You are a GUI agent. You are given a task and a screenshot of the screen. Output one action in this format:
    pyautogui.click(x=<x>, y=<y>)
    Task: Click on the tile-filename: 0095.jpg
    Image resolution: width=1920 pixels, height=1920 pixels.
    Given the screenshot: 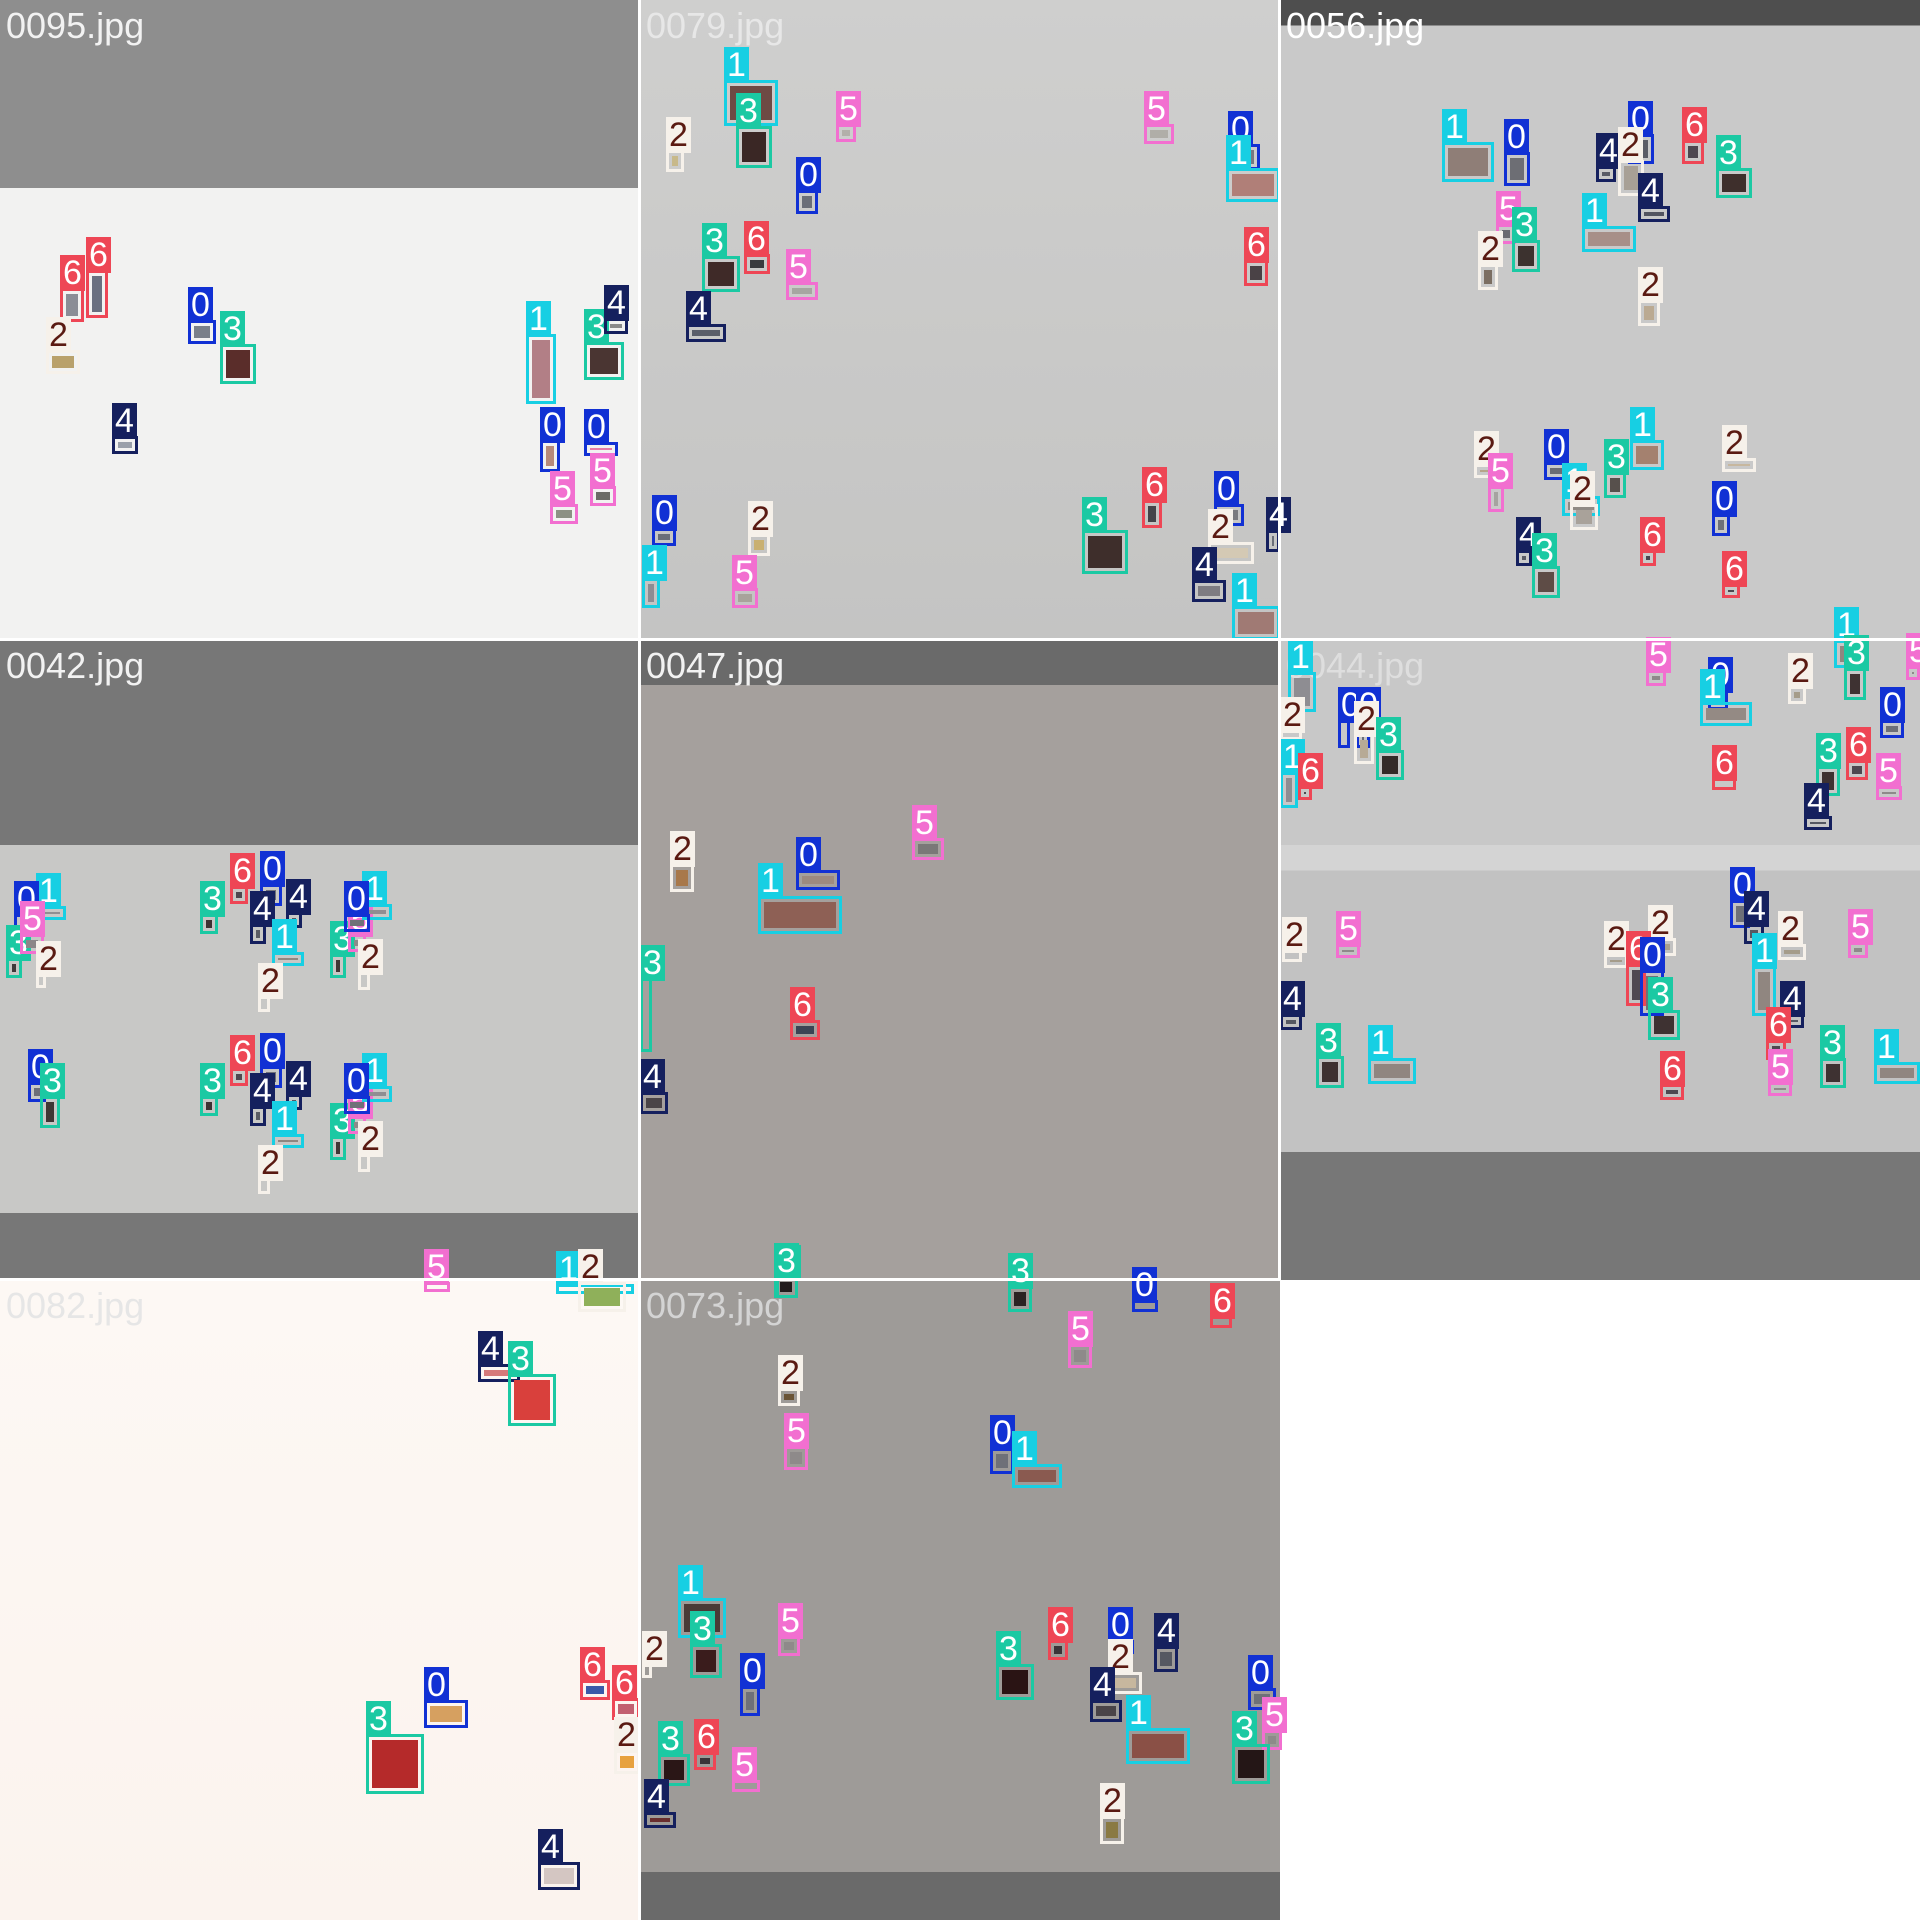 What is the action you would take?
    pyautogui.click(x=75, y=25)
    